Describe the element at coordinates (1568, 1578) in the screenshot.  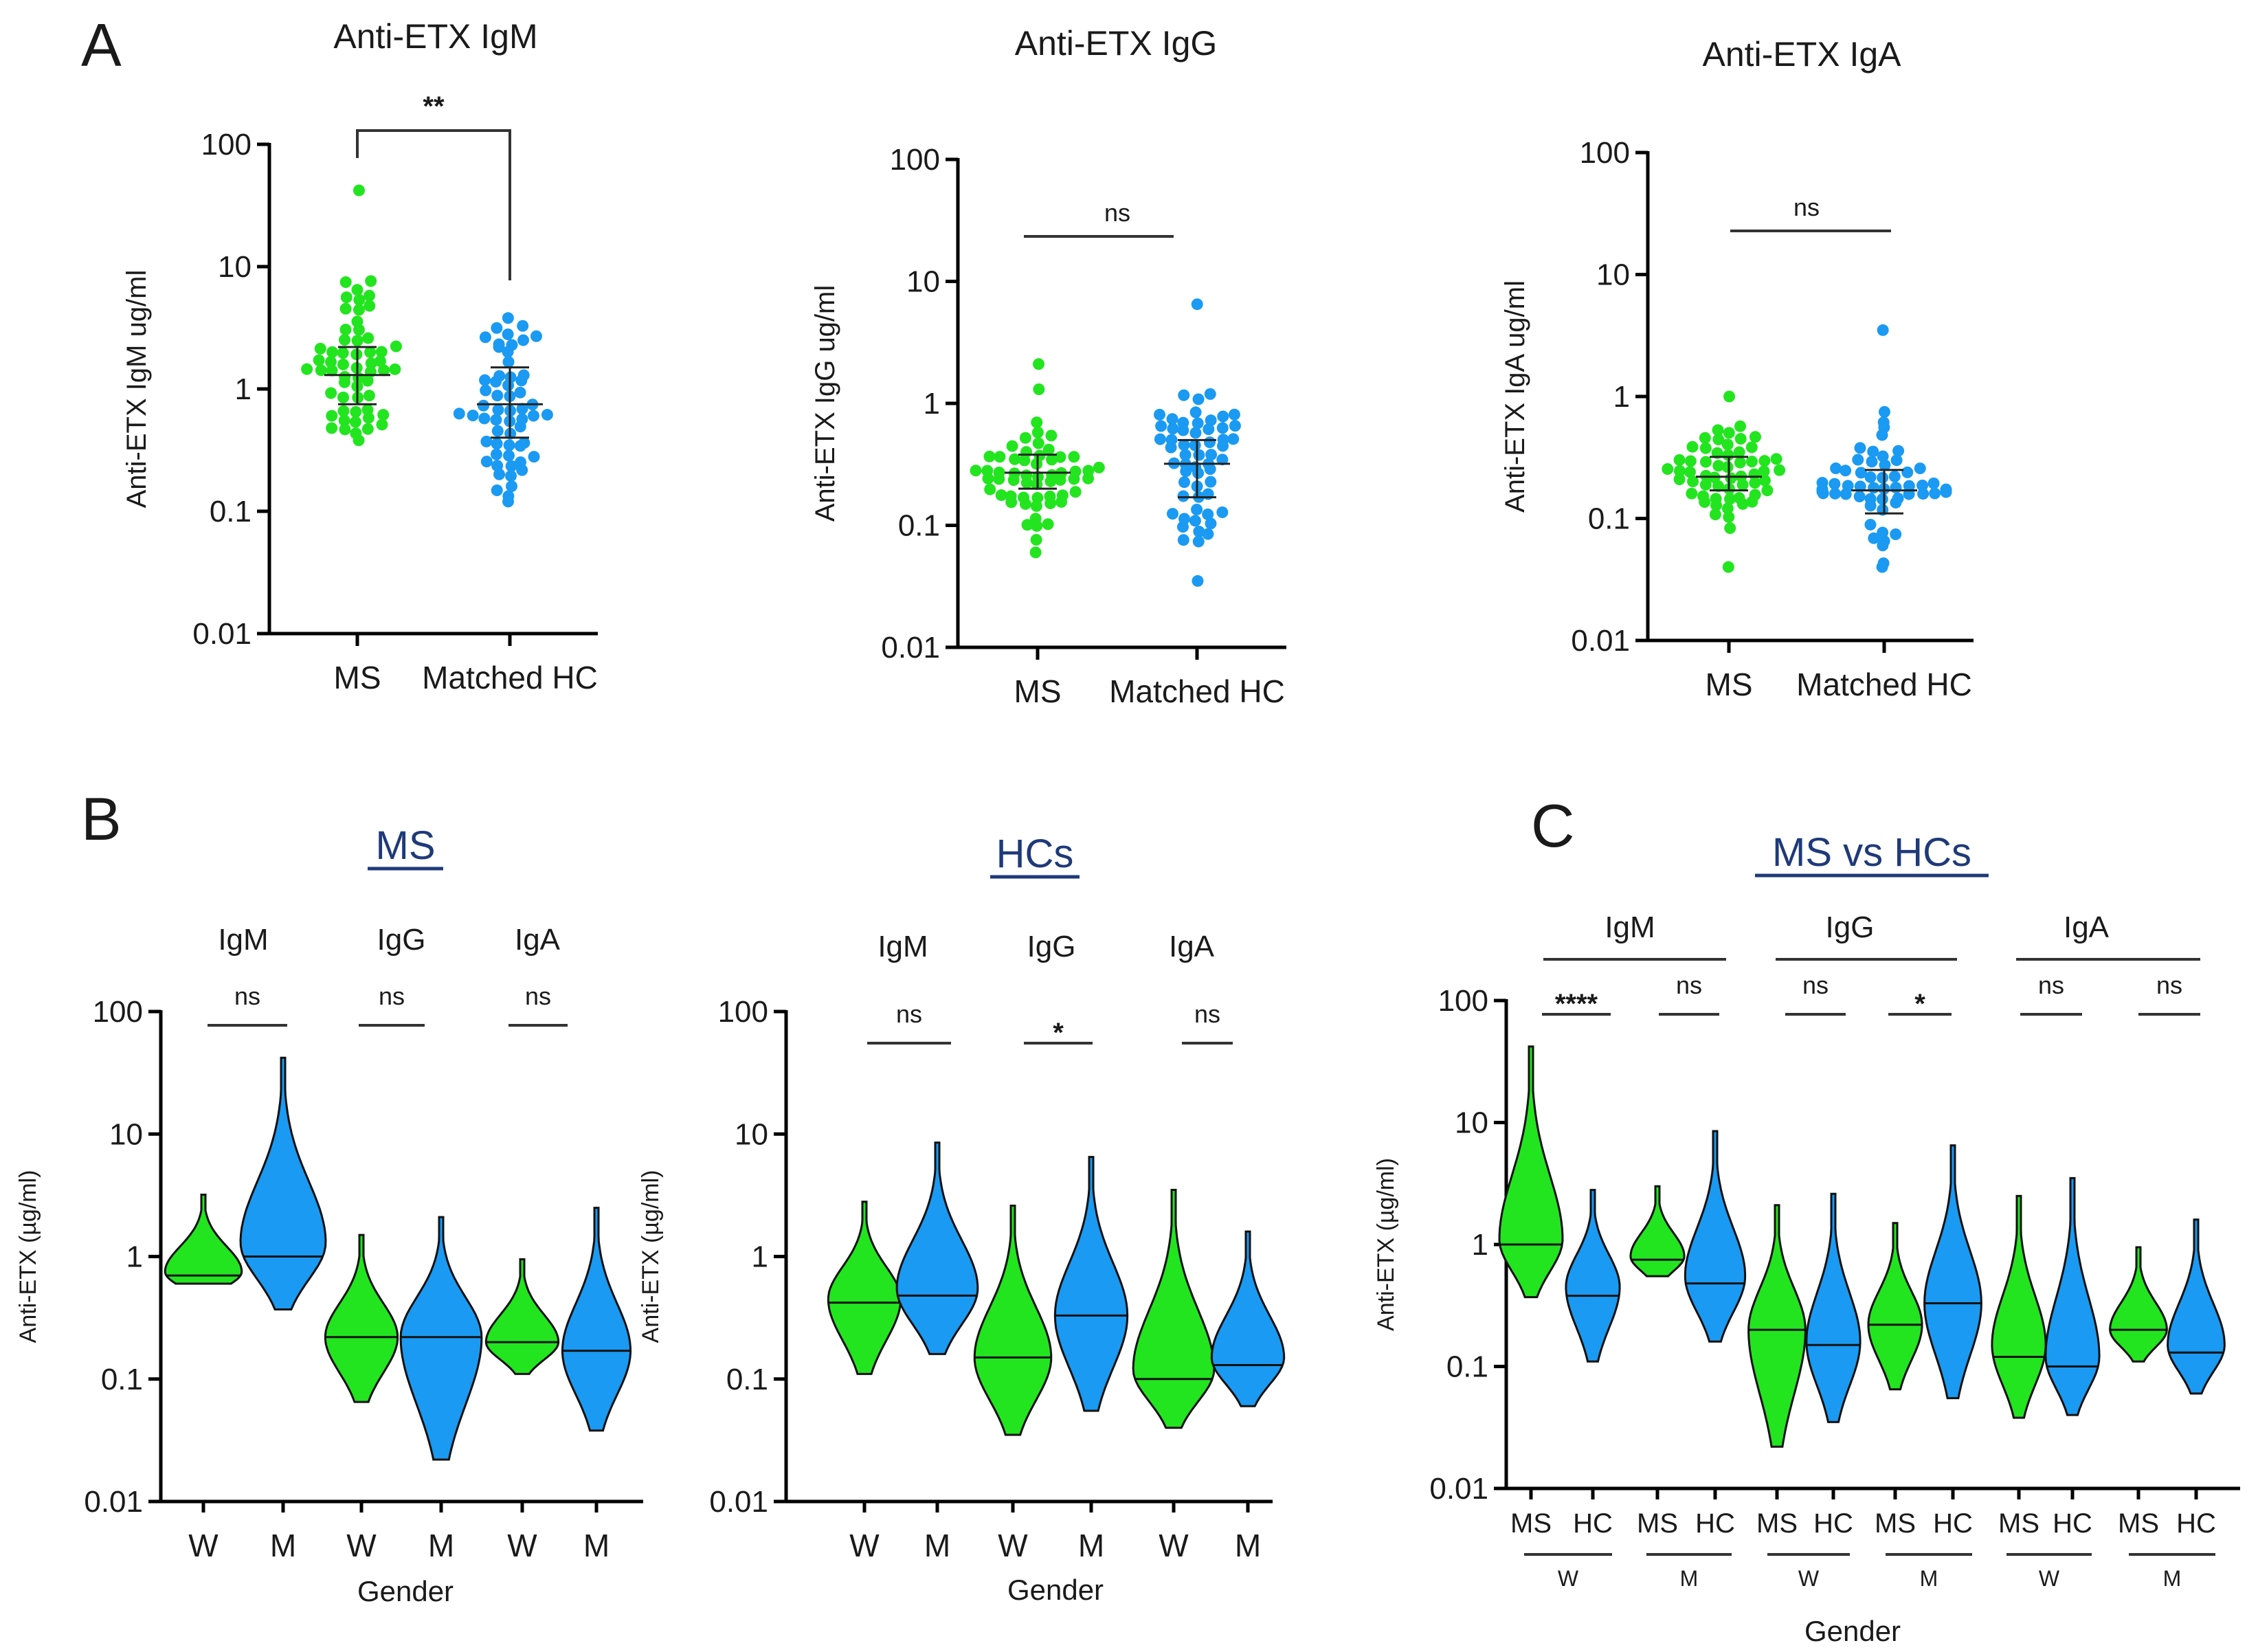
I see `subgroup-label: W` at that location.